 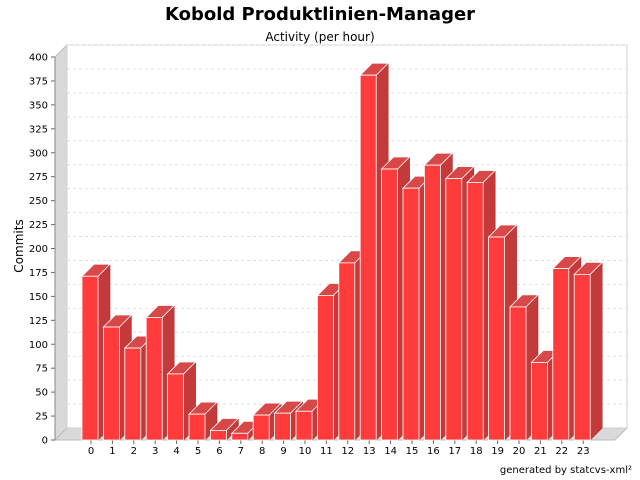 I want to click on left-wall, so click(x=61, y=242).